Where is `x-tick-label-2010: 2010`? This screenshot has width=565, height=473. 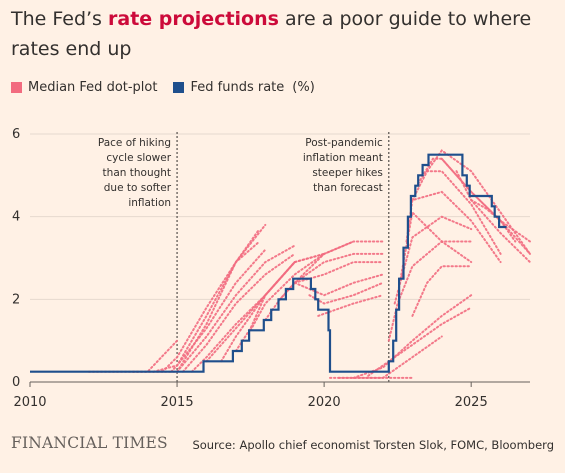
x-tick-label-2010: 2010 is located at coordinates (29, 402).